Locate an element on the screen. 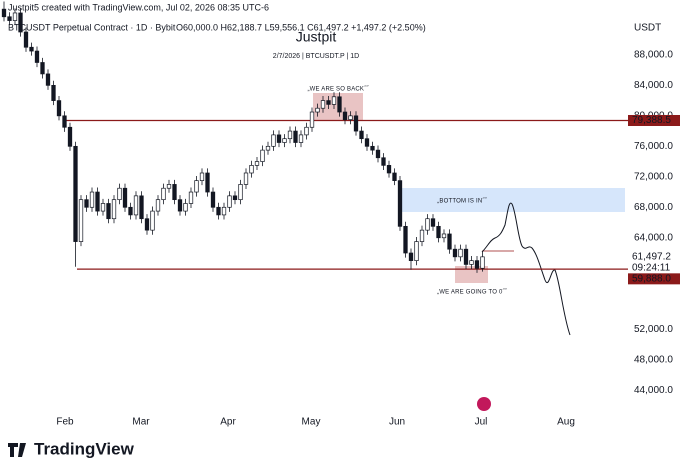 The width and height of the screenshot is (680, 470). x-tick-label: Jul is located at coordinates (481, 422).